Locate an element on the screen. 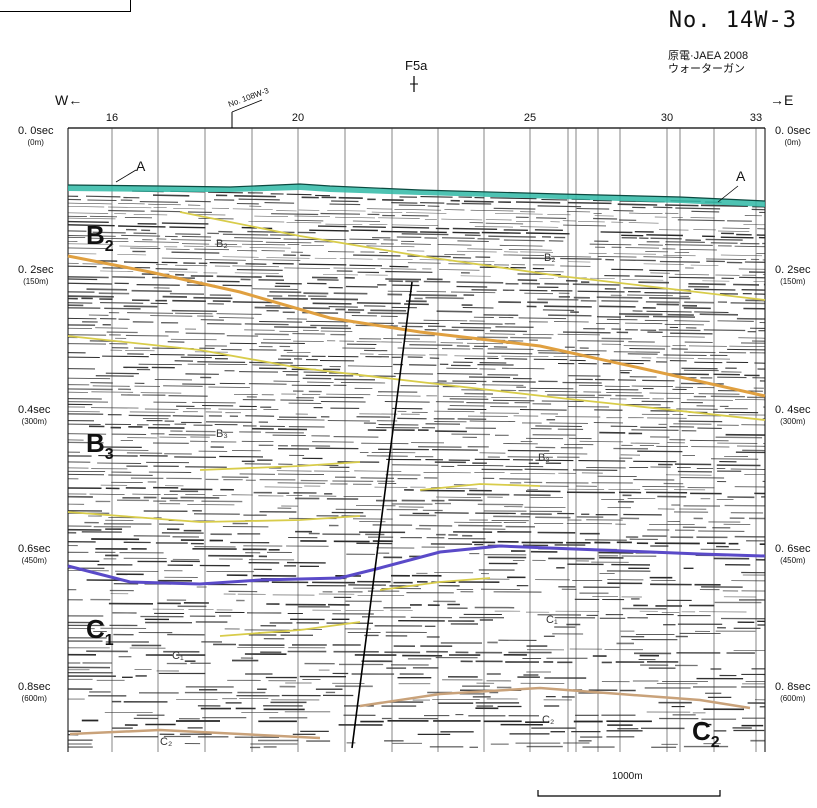  depth-label-left-3: 0.6sec (450m) is located at coordinates (34, 554).